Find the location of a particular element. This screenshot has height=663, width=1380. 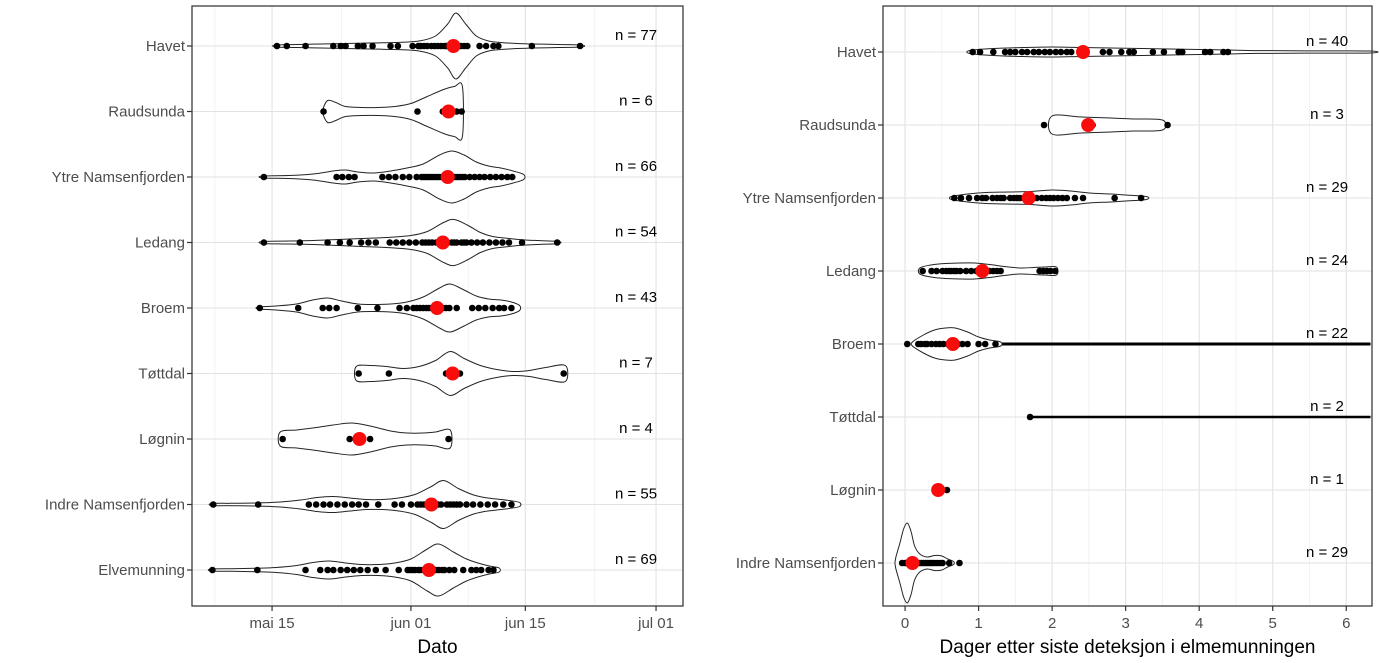

n-count-label: n = 54 is located at coordinates (636, 232).